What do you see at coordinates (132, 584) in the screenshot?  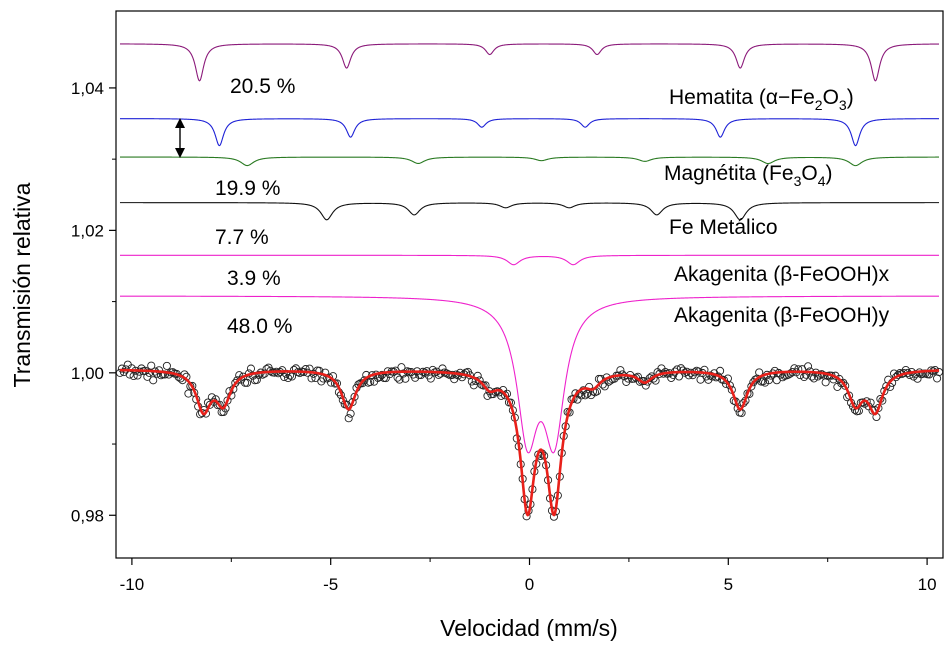 I see `x-tick-label: -10` at bounding box center [132, 584].